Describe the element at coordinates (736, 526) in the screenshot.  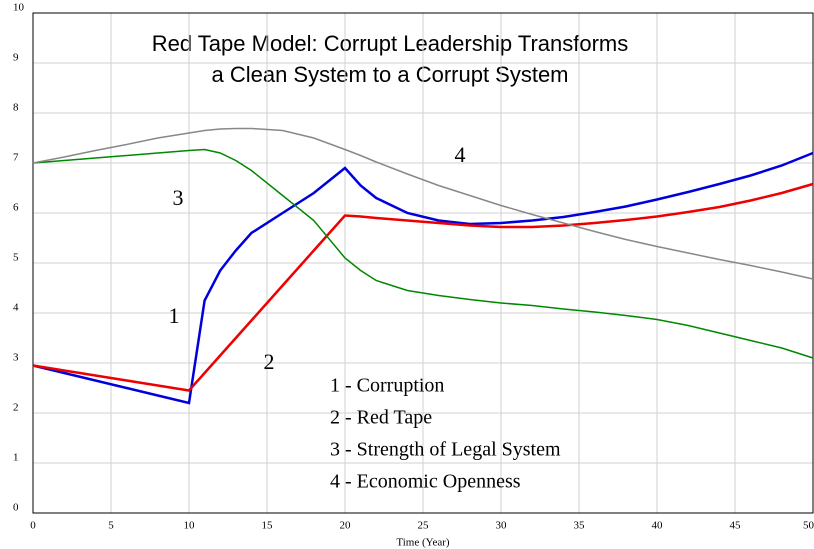
I see `x-tick-label: 45` at that location.